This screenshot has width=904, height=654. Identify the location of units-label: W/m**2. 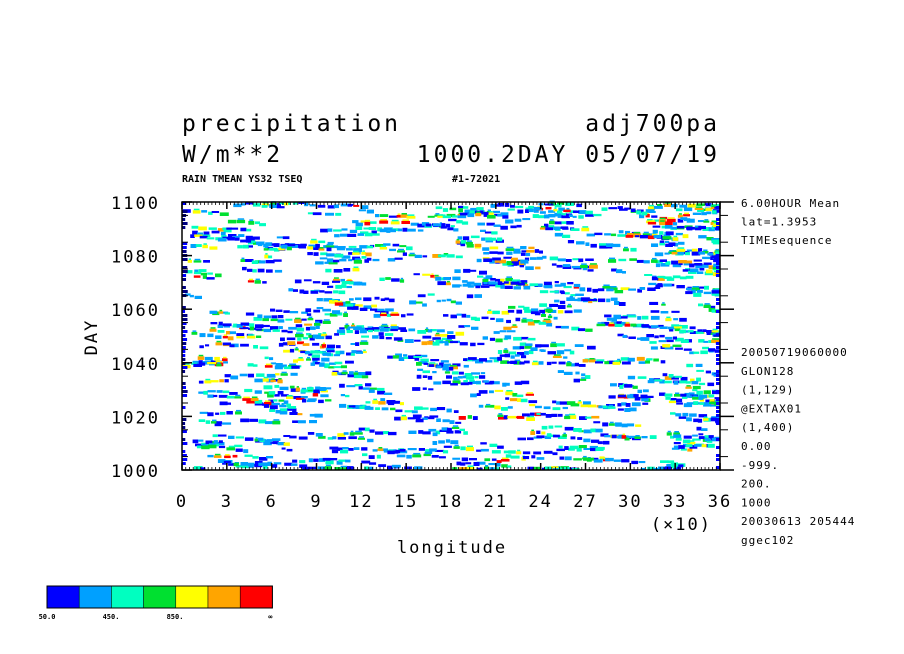
(232, 155).